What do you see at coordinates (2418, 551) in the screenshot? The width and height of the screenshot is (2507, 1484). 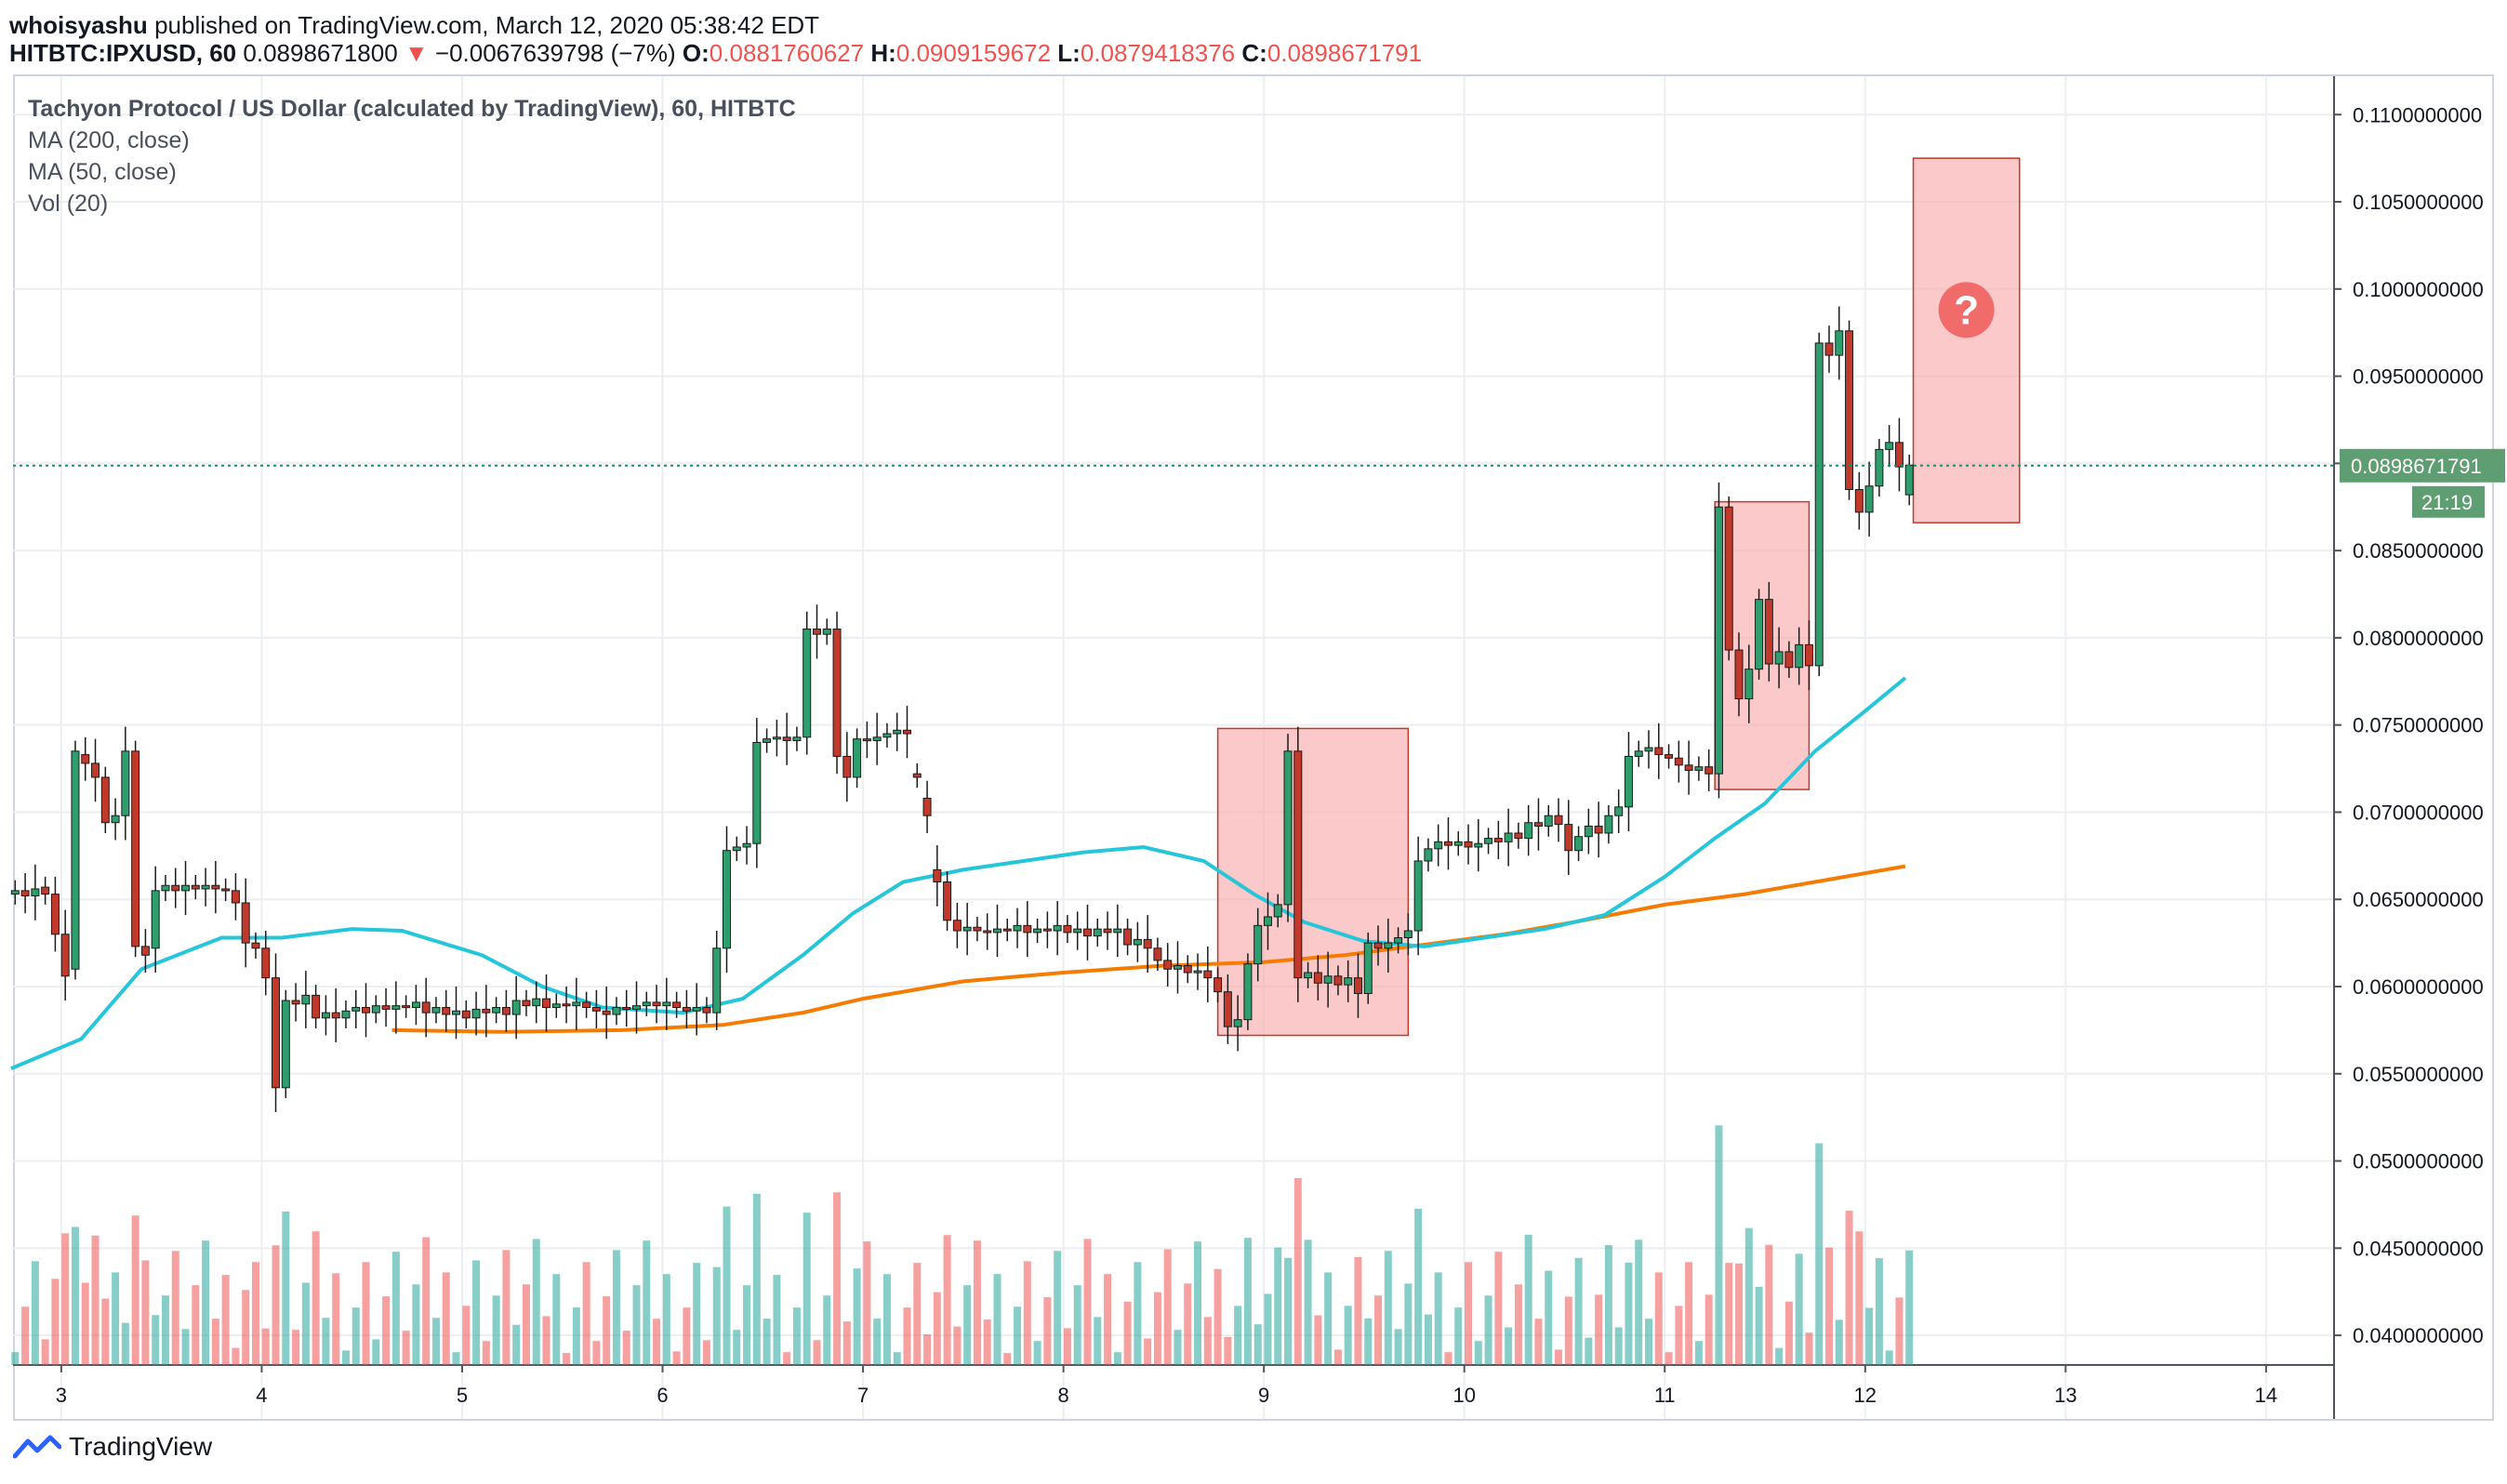 I see `y-tick-label: 0.0850000000` at bounding box center [2418, 551].